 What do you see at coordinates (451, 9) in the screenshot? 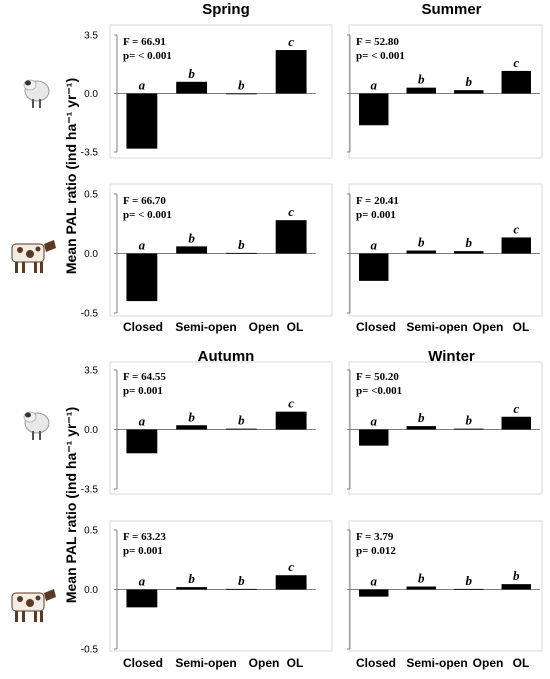
I see `season-title: Summer` at bounding box center [451, 9].